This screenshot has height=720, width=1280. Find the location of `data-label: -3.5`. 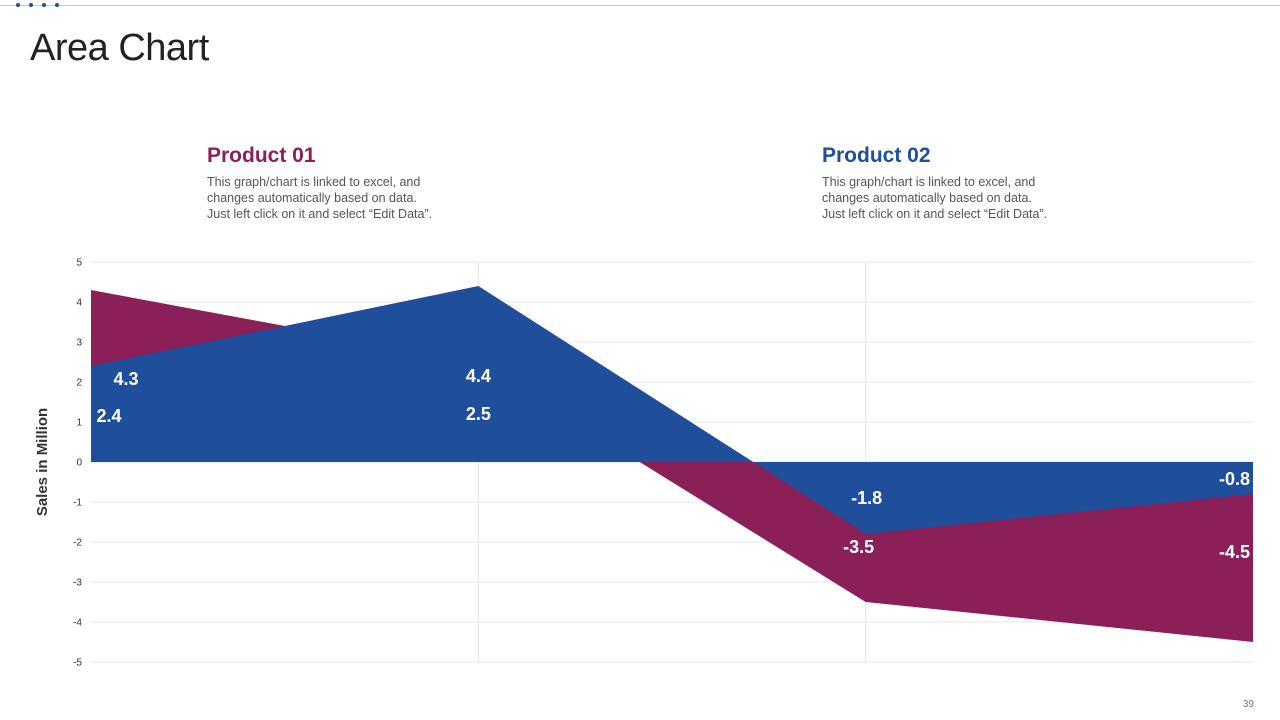

data-label: -3.5 is located at coordinates (858, 547).